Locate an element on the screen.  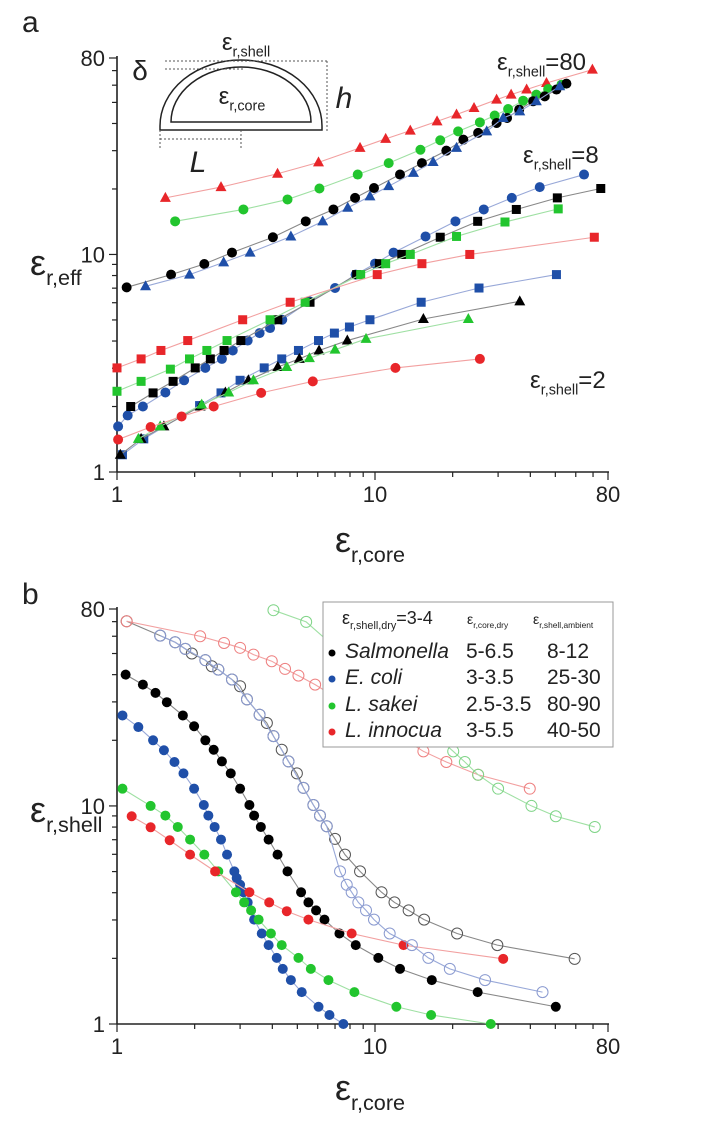
x-tick-label: 1 is located at coordinates (117, 1046).